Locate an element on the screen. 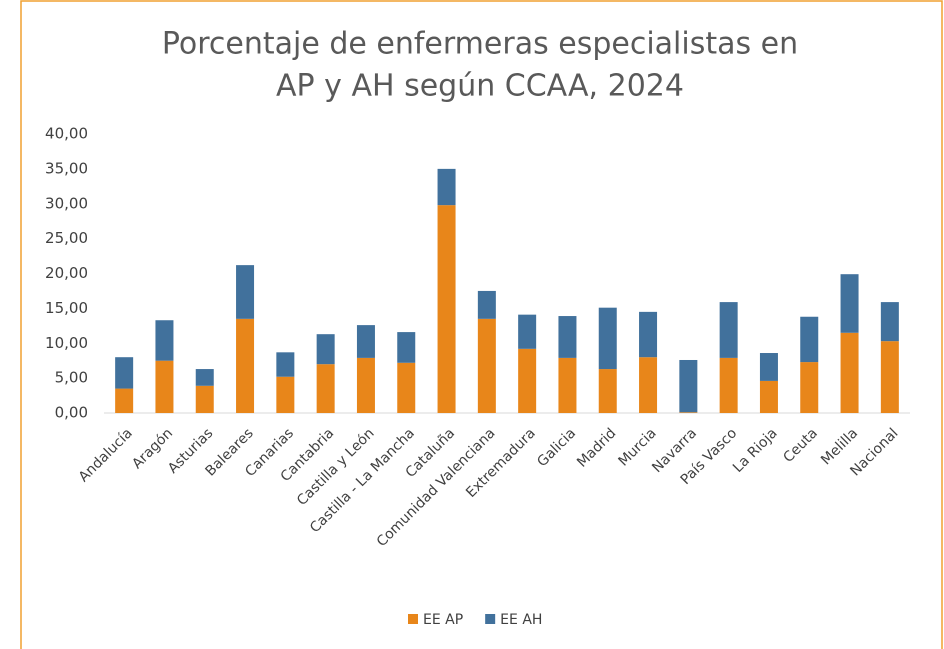 The height and width of the screenshot is (649, 944). legend-label: EE AH is located at coordinates (521, 620).